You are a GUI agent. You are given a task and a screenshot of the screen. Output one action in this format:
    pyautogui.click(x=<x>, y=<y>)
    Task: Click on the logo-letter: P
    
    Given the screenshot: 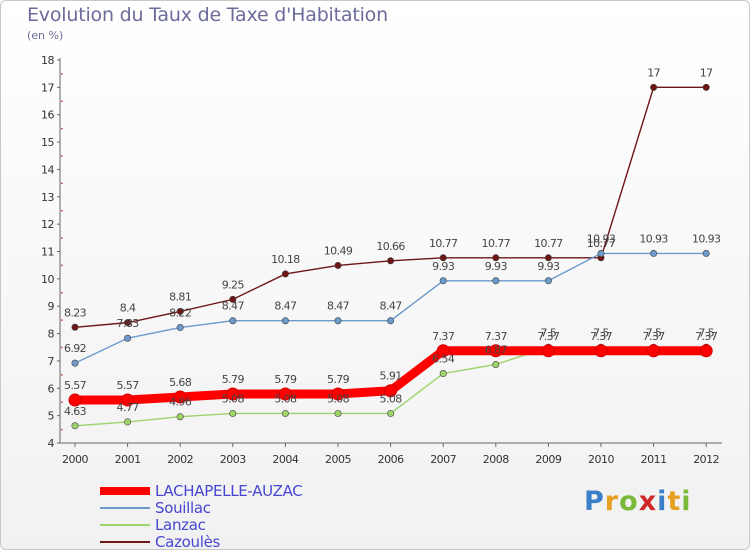 What is the action you would take?
    pyautogui.click(x=594, y=501)
    